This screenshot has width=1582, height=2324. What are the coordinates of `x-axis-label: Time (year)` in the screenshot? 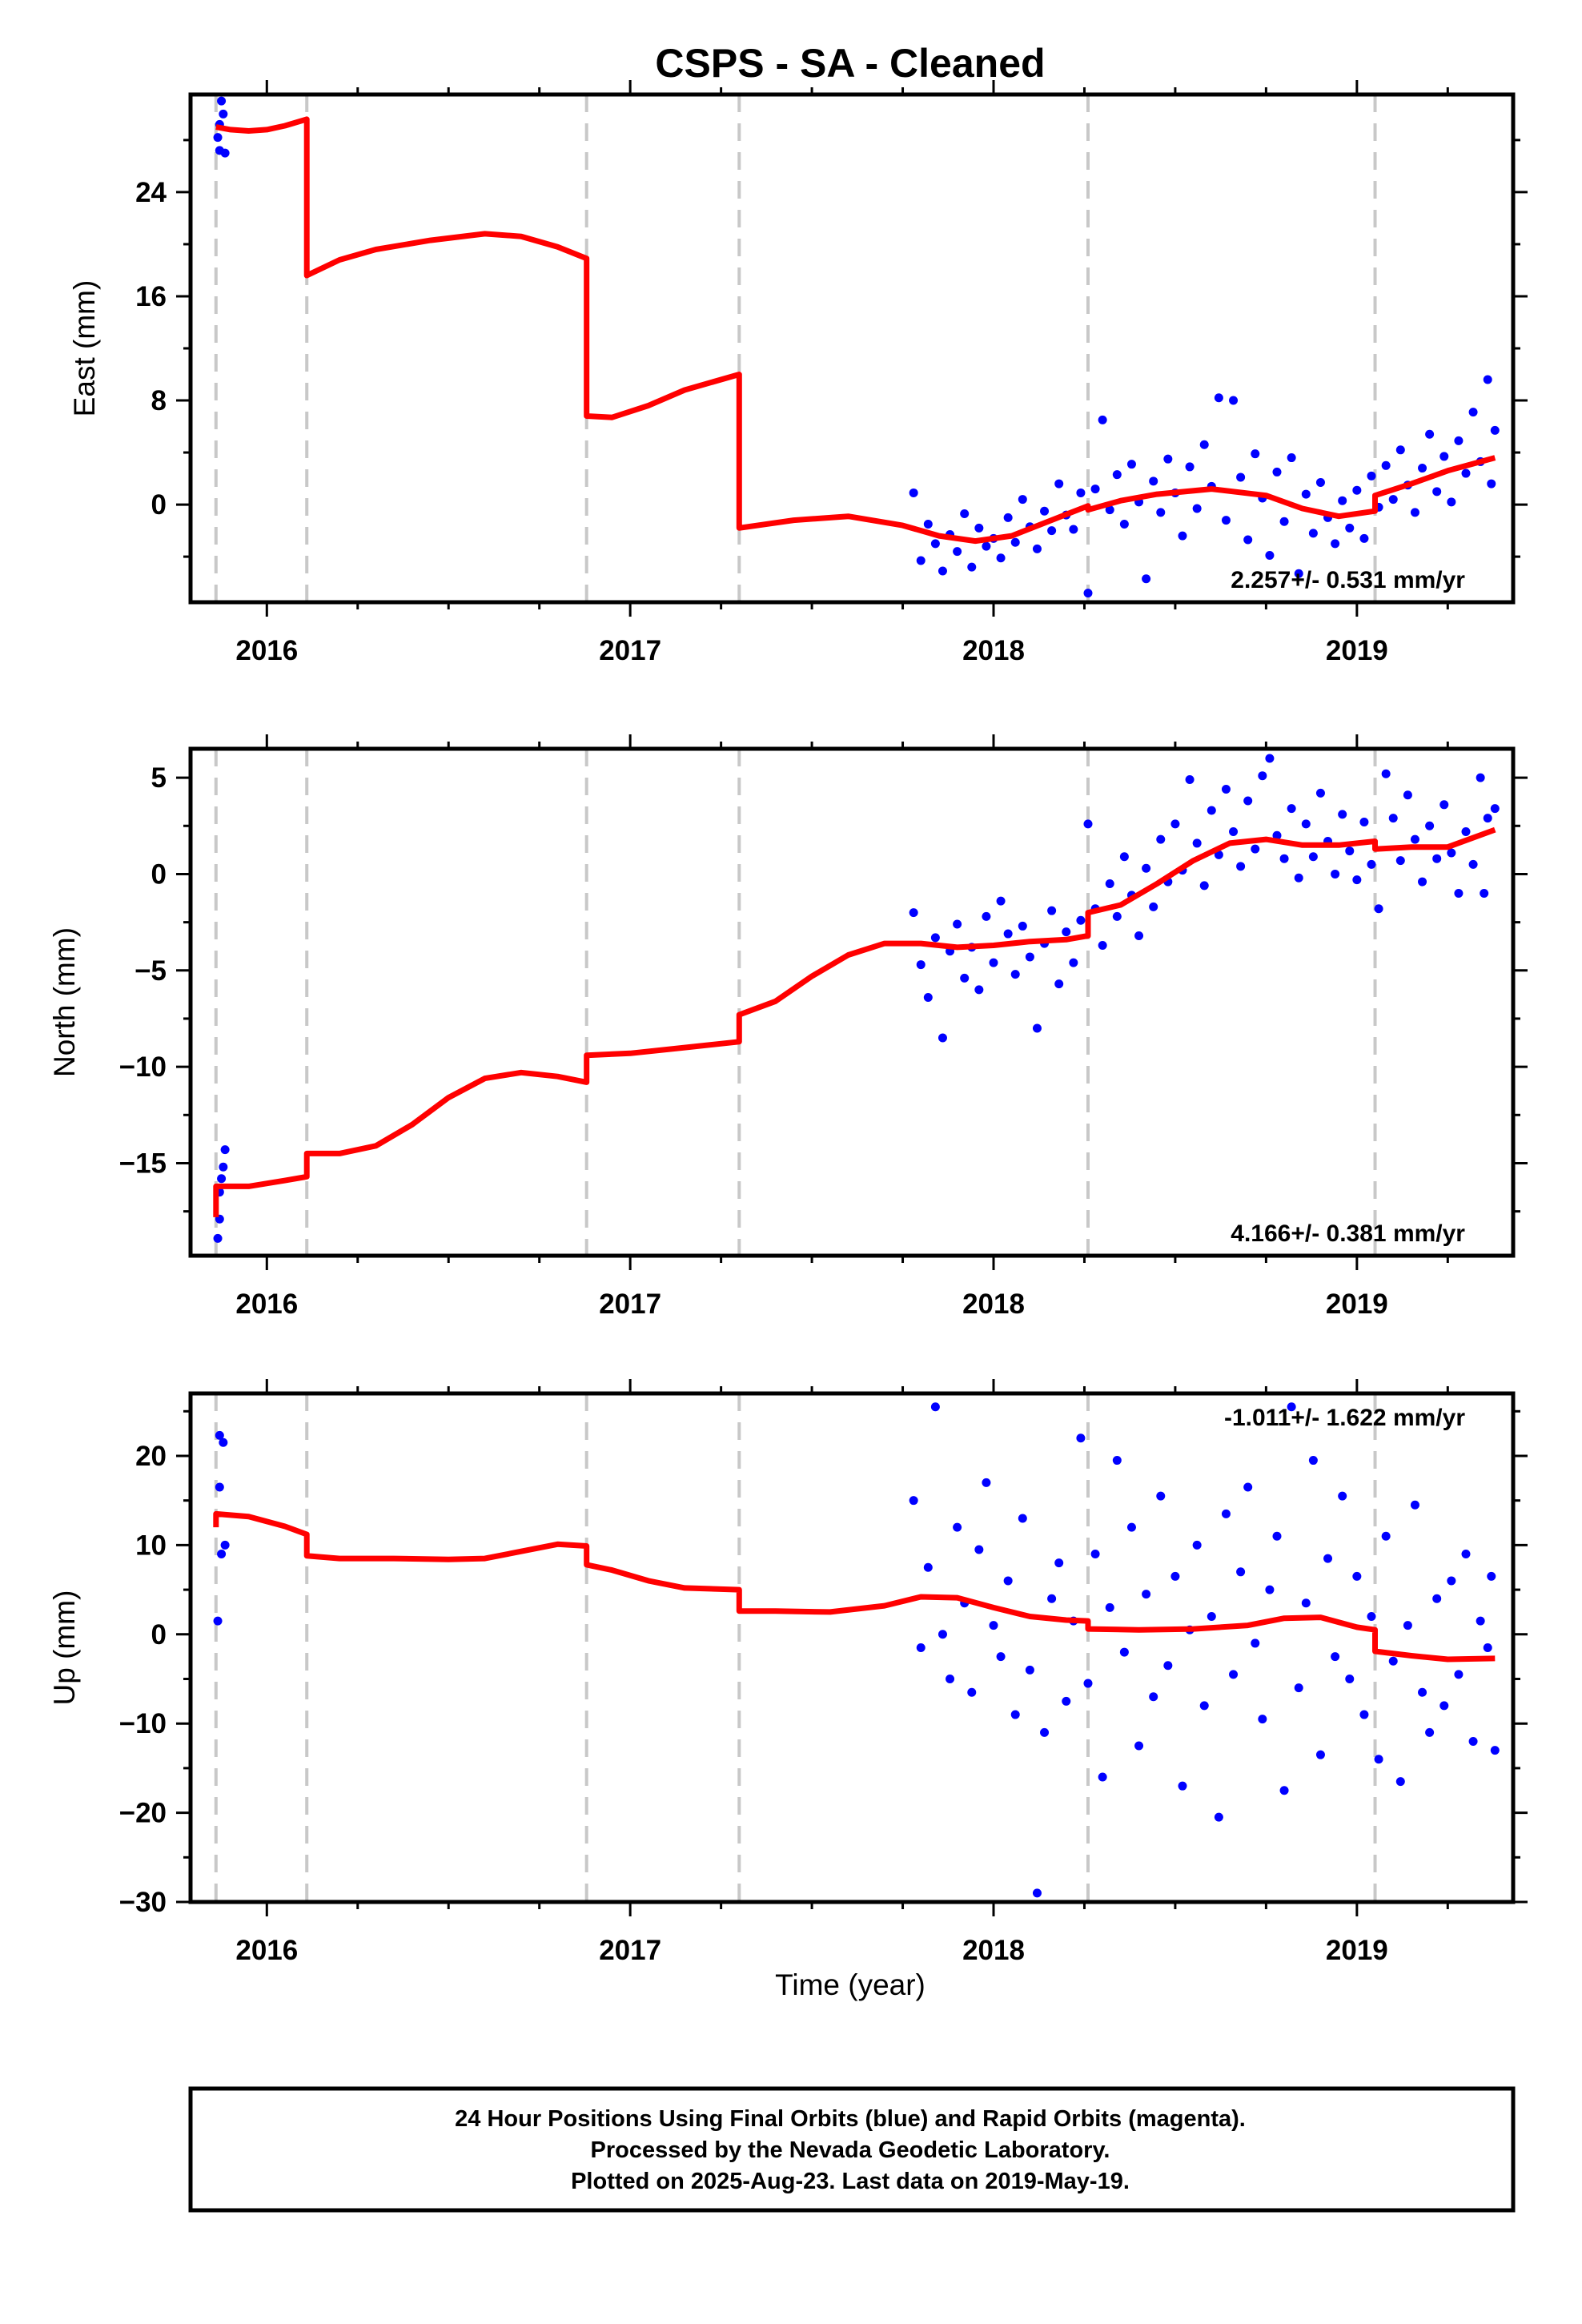 It's located at (850, 1984).